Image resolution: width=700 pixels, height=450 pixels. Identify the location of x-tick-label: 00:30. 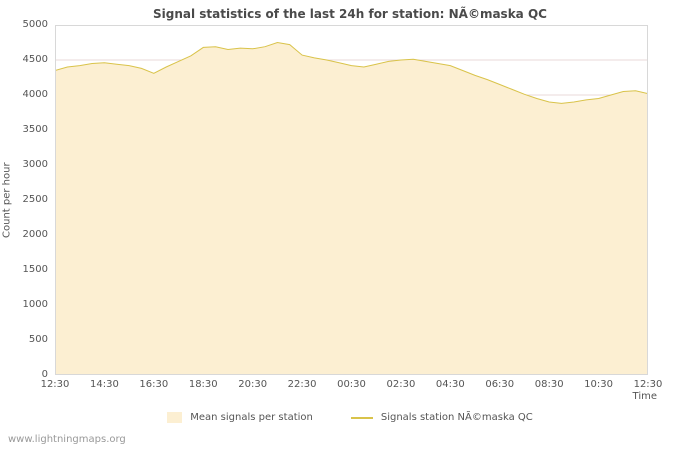
(351, 384).